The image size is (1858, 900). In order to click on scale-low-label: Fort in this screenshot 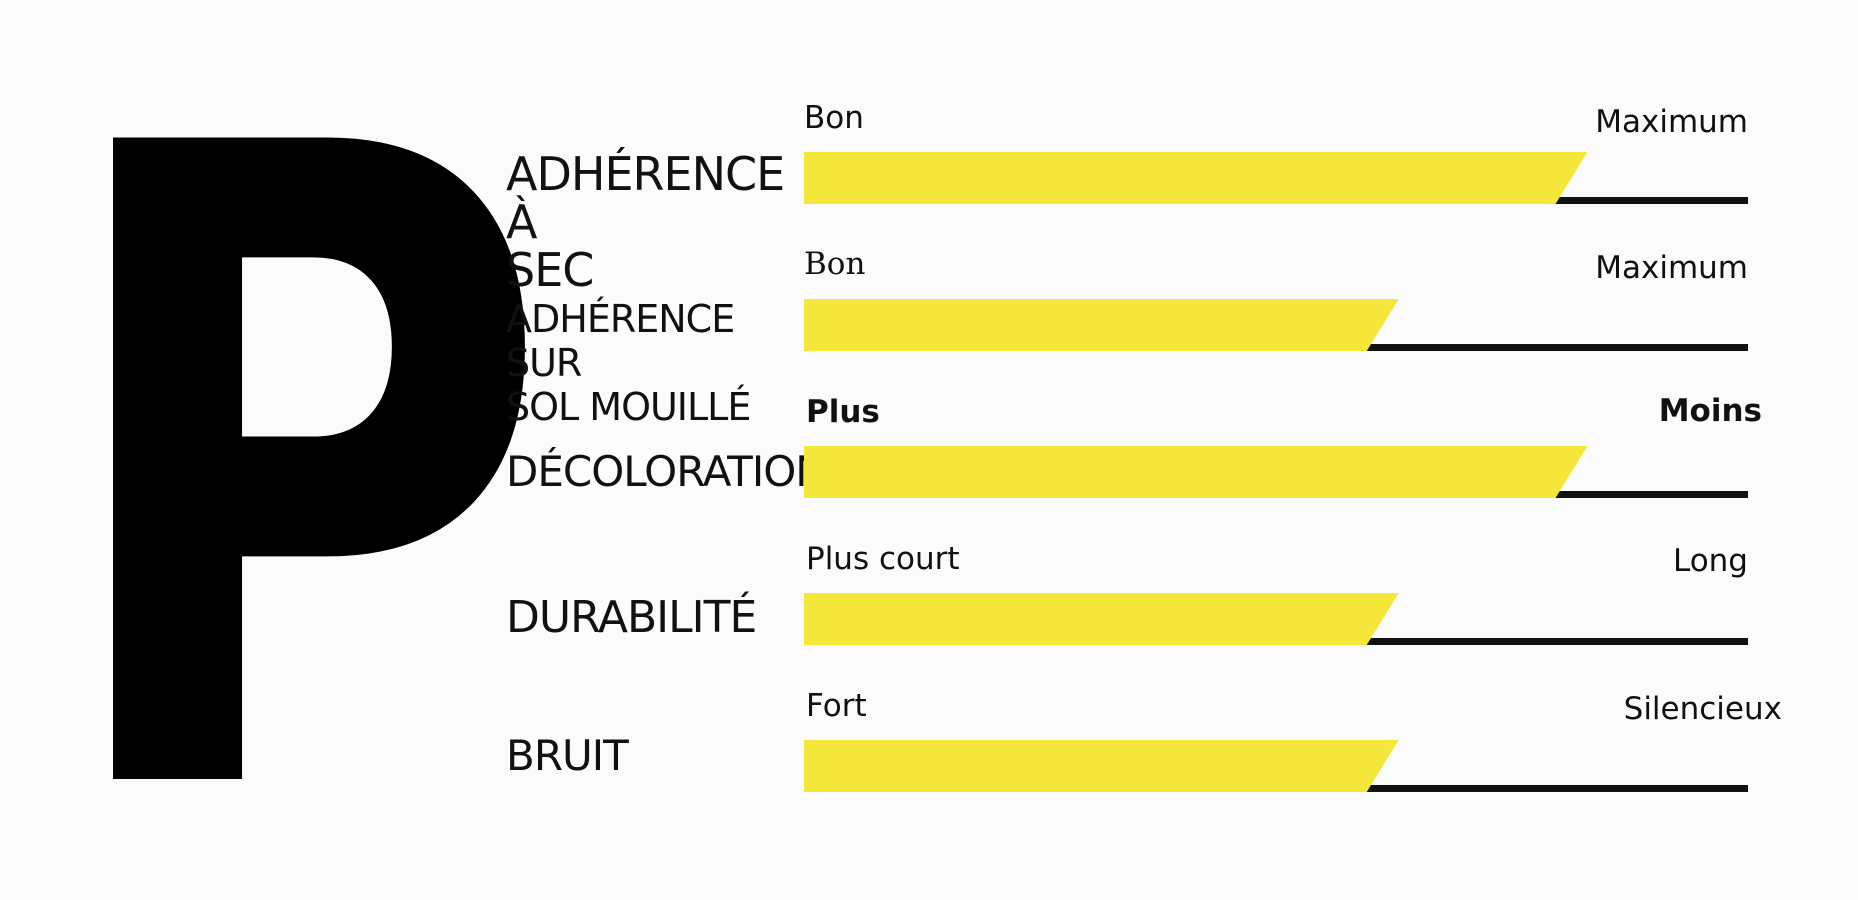, I will do `click(836, 706)`.